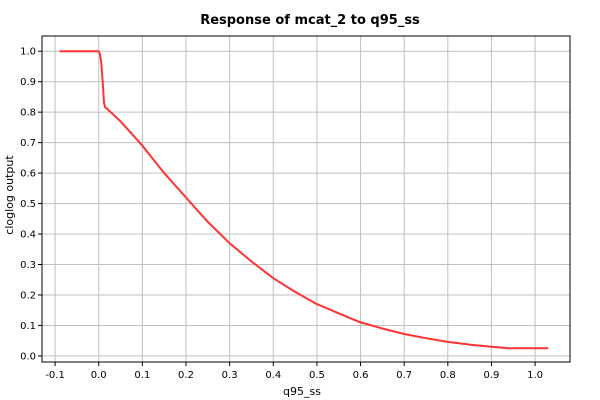 This screenshot has width=600, height=400. What do you see at coordinates (142, 375) in the screenshot?
I see `x-tick-label: 0.1` at bounding box center [142, 375].